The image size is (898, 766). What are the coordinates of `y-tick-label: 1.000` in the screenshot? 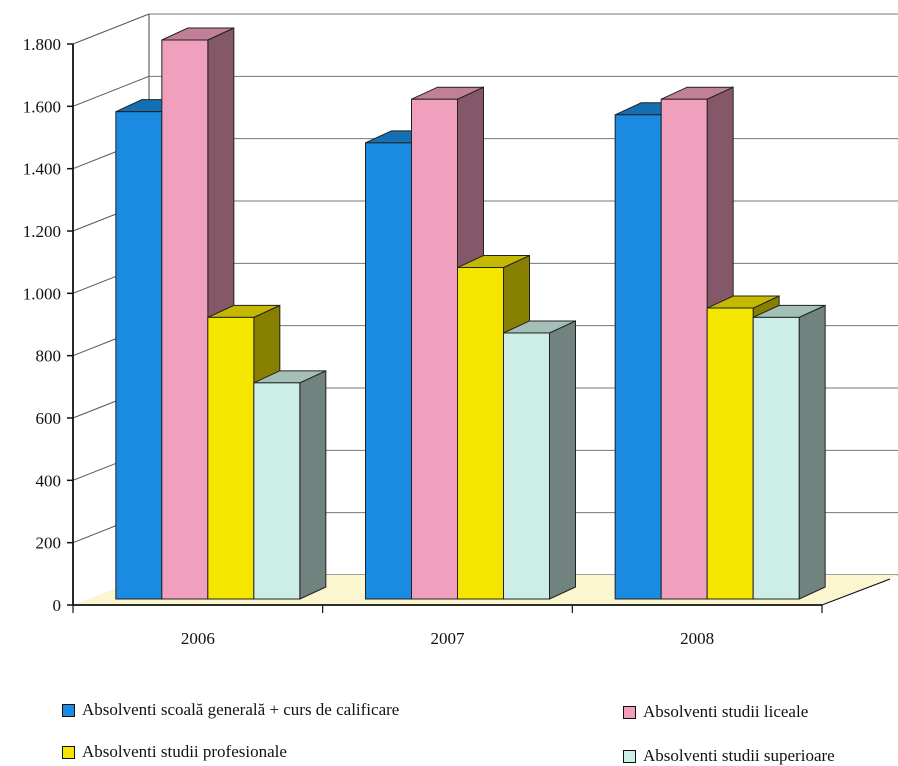 It's located at (42, 293).